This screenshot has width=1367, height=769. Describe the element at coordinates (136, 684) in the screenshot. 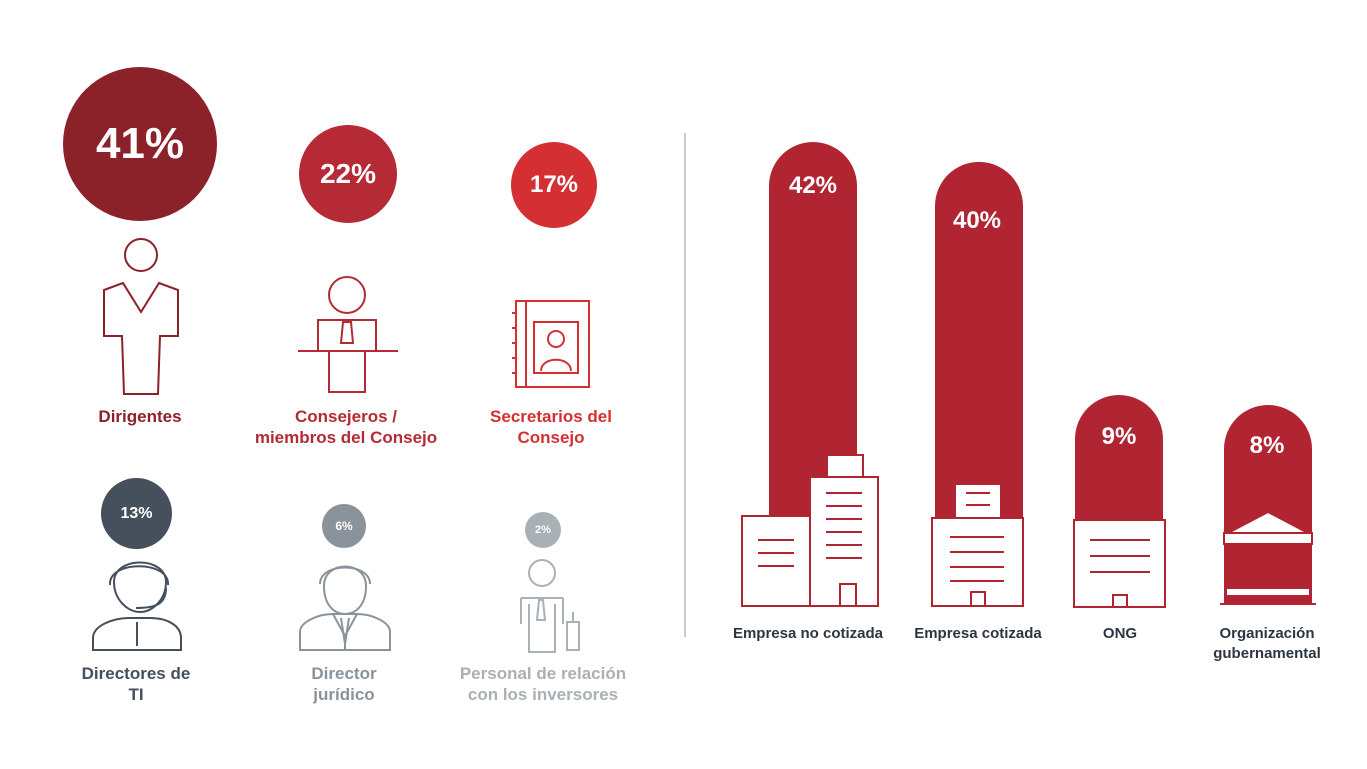

I see `role-label-directores-ti: Directores de TI` at that location.